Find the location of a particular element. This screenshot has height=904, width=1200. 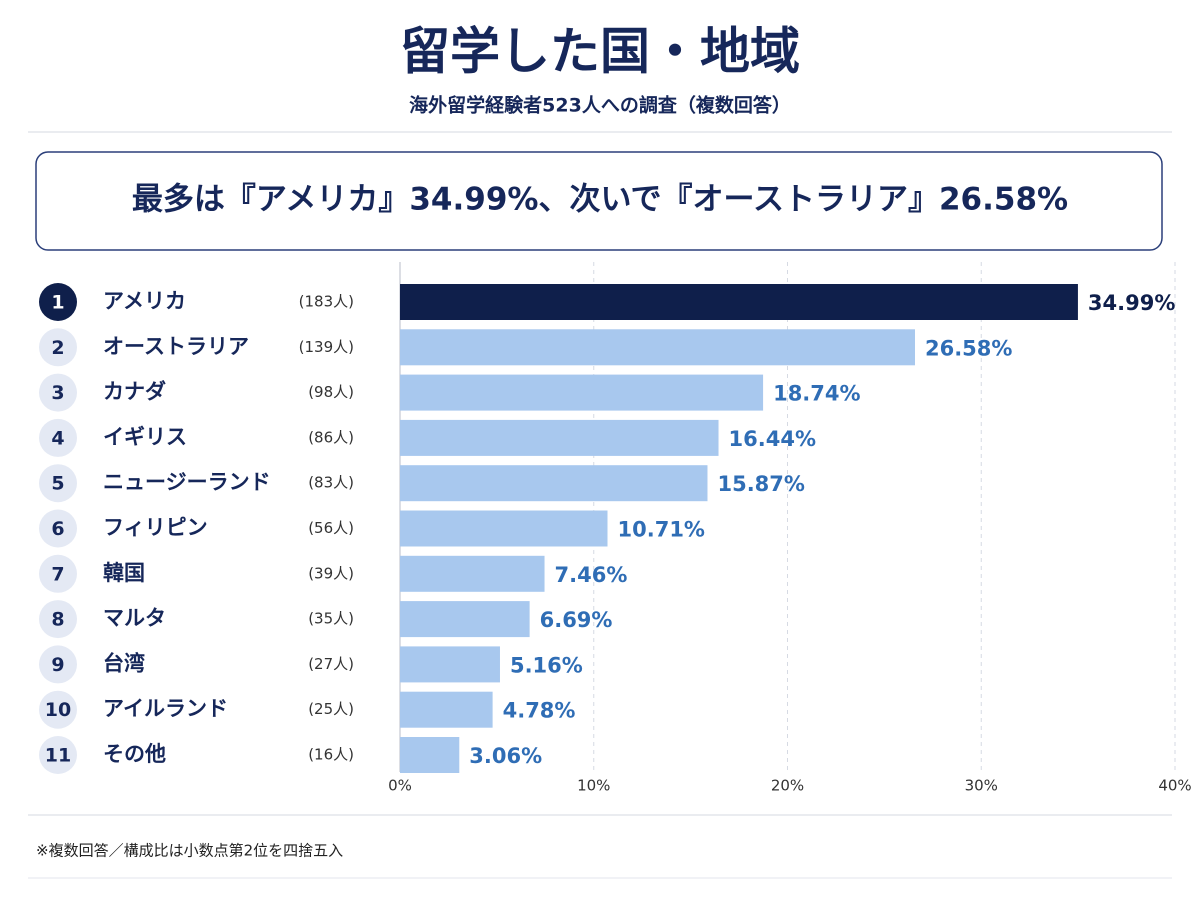

value-label: 34.99% is located at coordinates (1131, 303).